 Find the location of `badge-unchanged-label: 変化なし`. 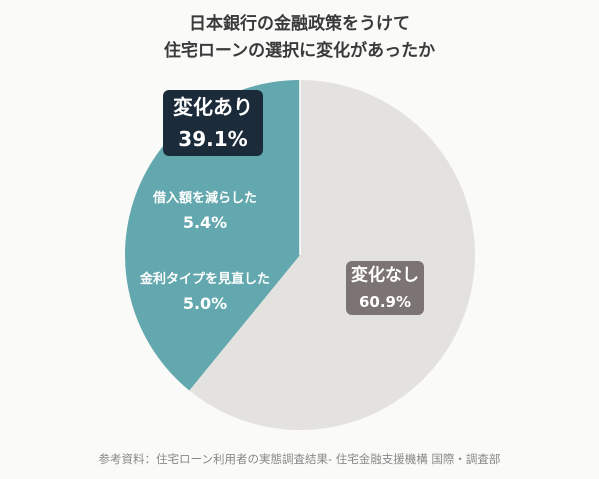

badge-unchanged-label: 変化なし is located at coordinates (385, 274).